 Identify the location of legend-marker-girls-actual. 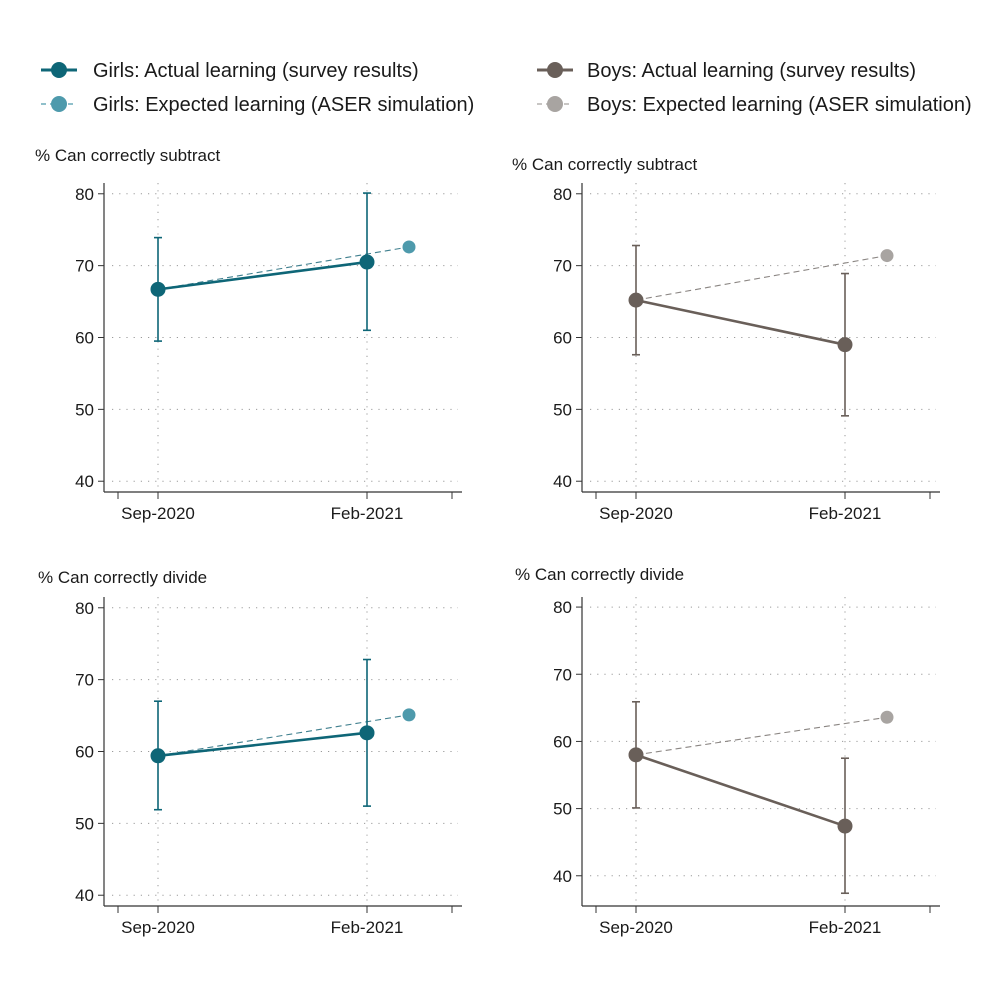
(59, 70).